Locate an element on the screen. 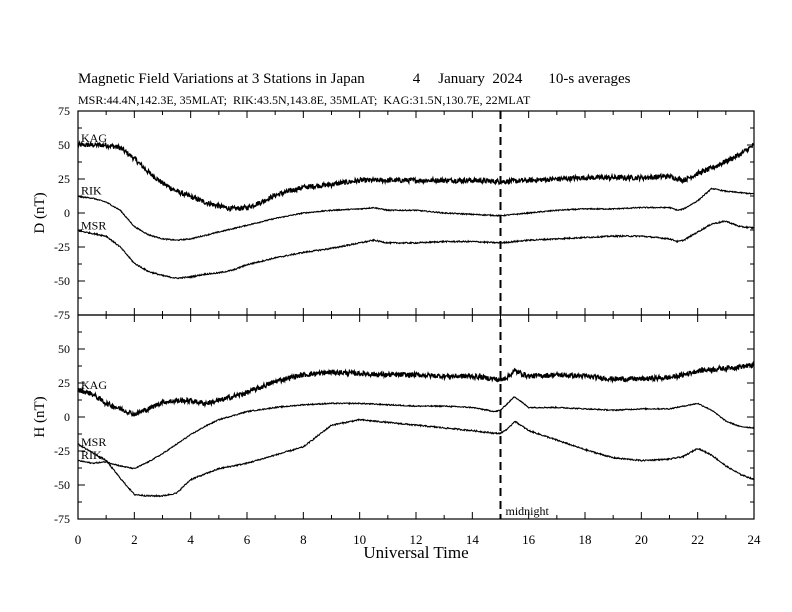 The width and height of the screenshot is (792, 612). x-tick-label: 4 is located at coordinates (190, 539).